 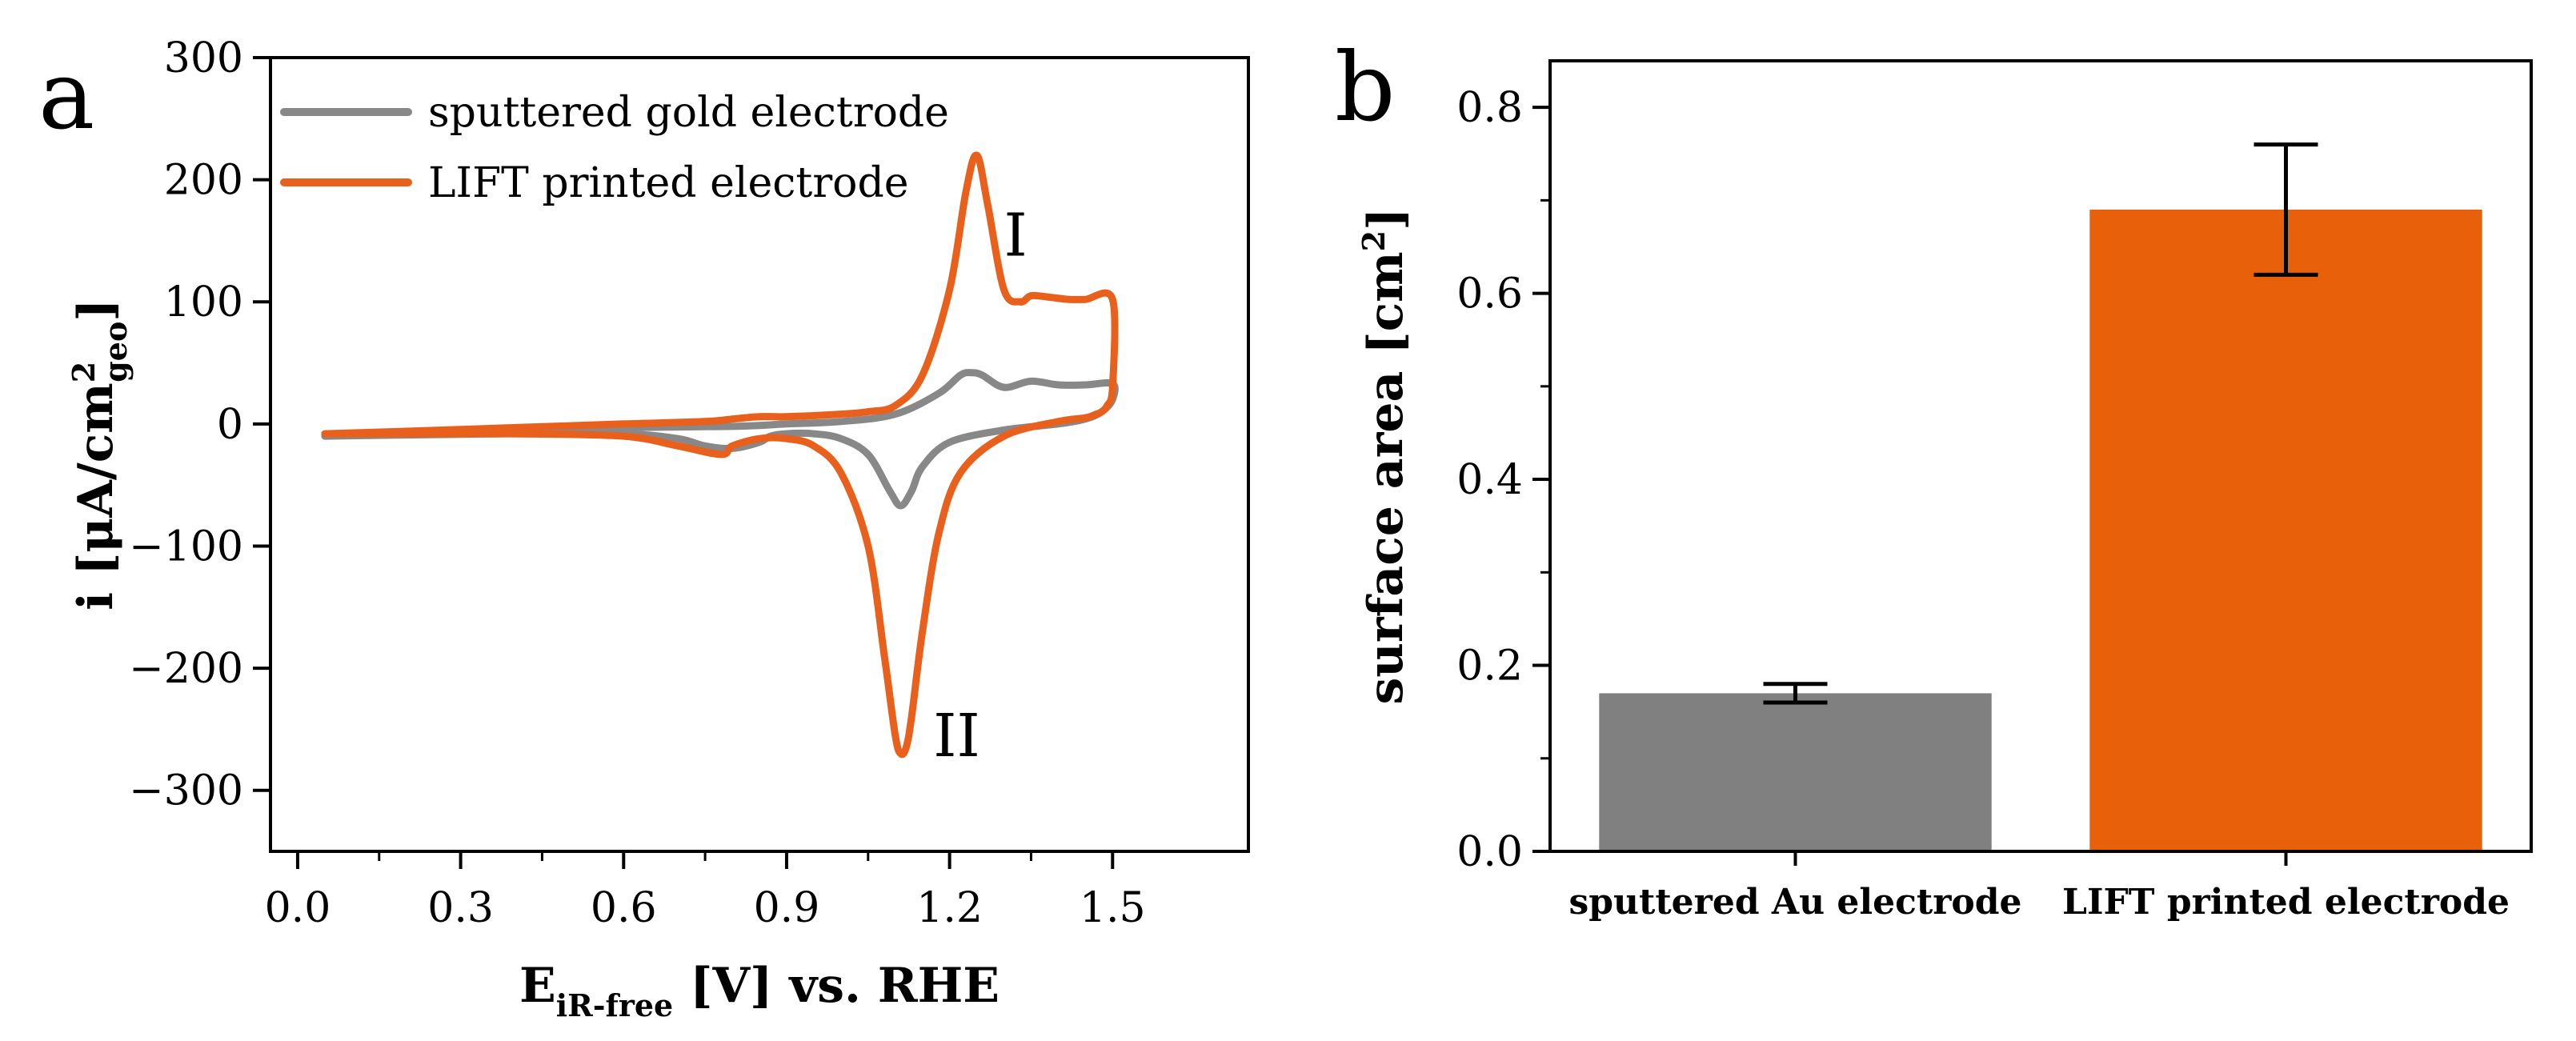 What do you see at coordinates (66, 95) in the screenshot?
I see `panel-a-label: a` at bounding box center [66, 95].